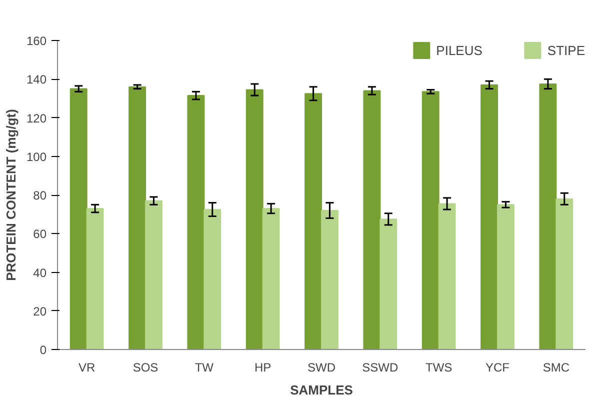  What do you see at coordinates (40, 311) in the screenshot?
I see `y-tick-label: 20` at bounding box center [40, 311].